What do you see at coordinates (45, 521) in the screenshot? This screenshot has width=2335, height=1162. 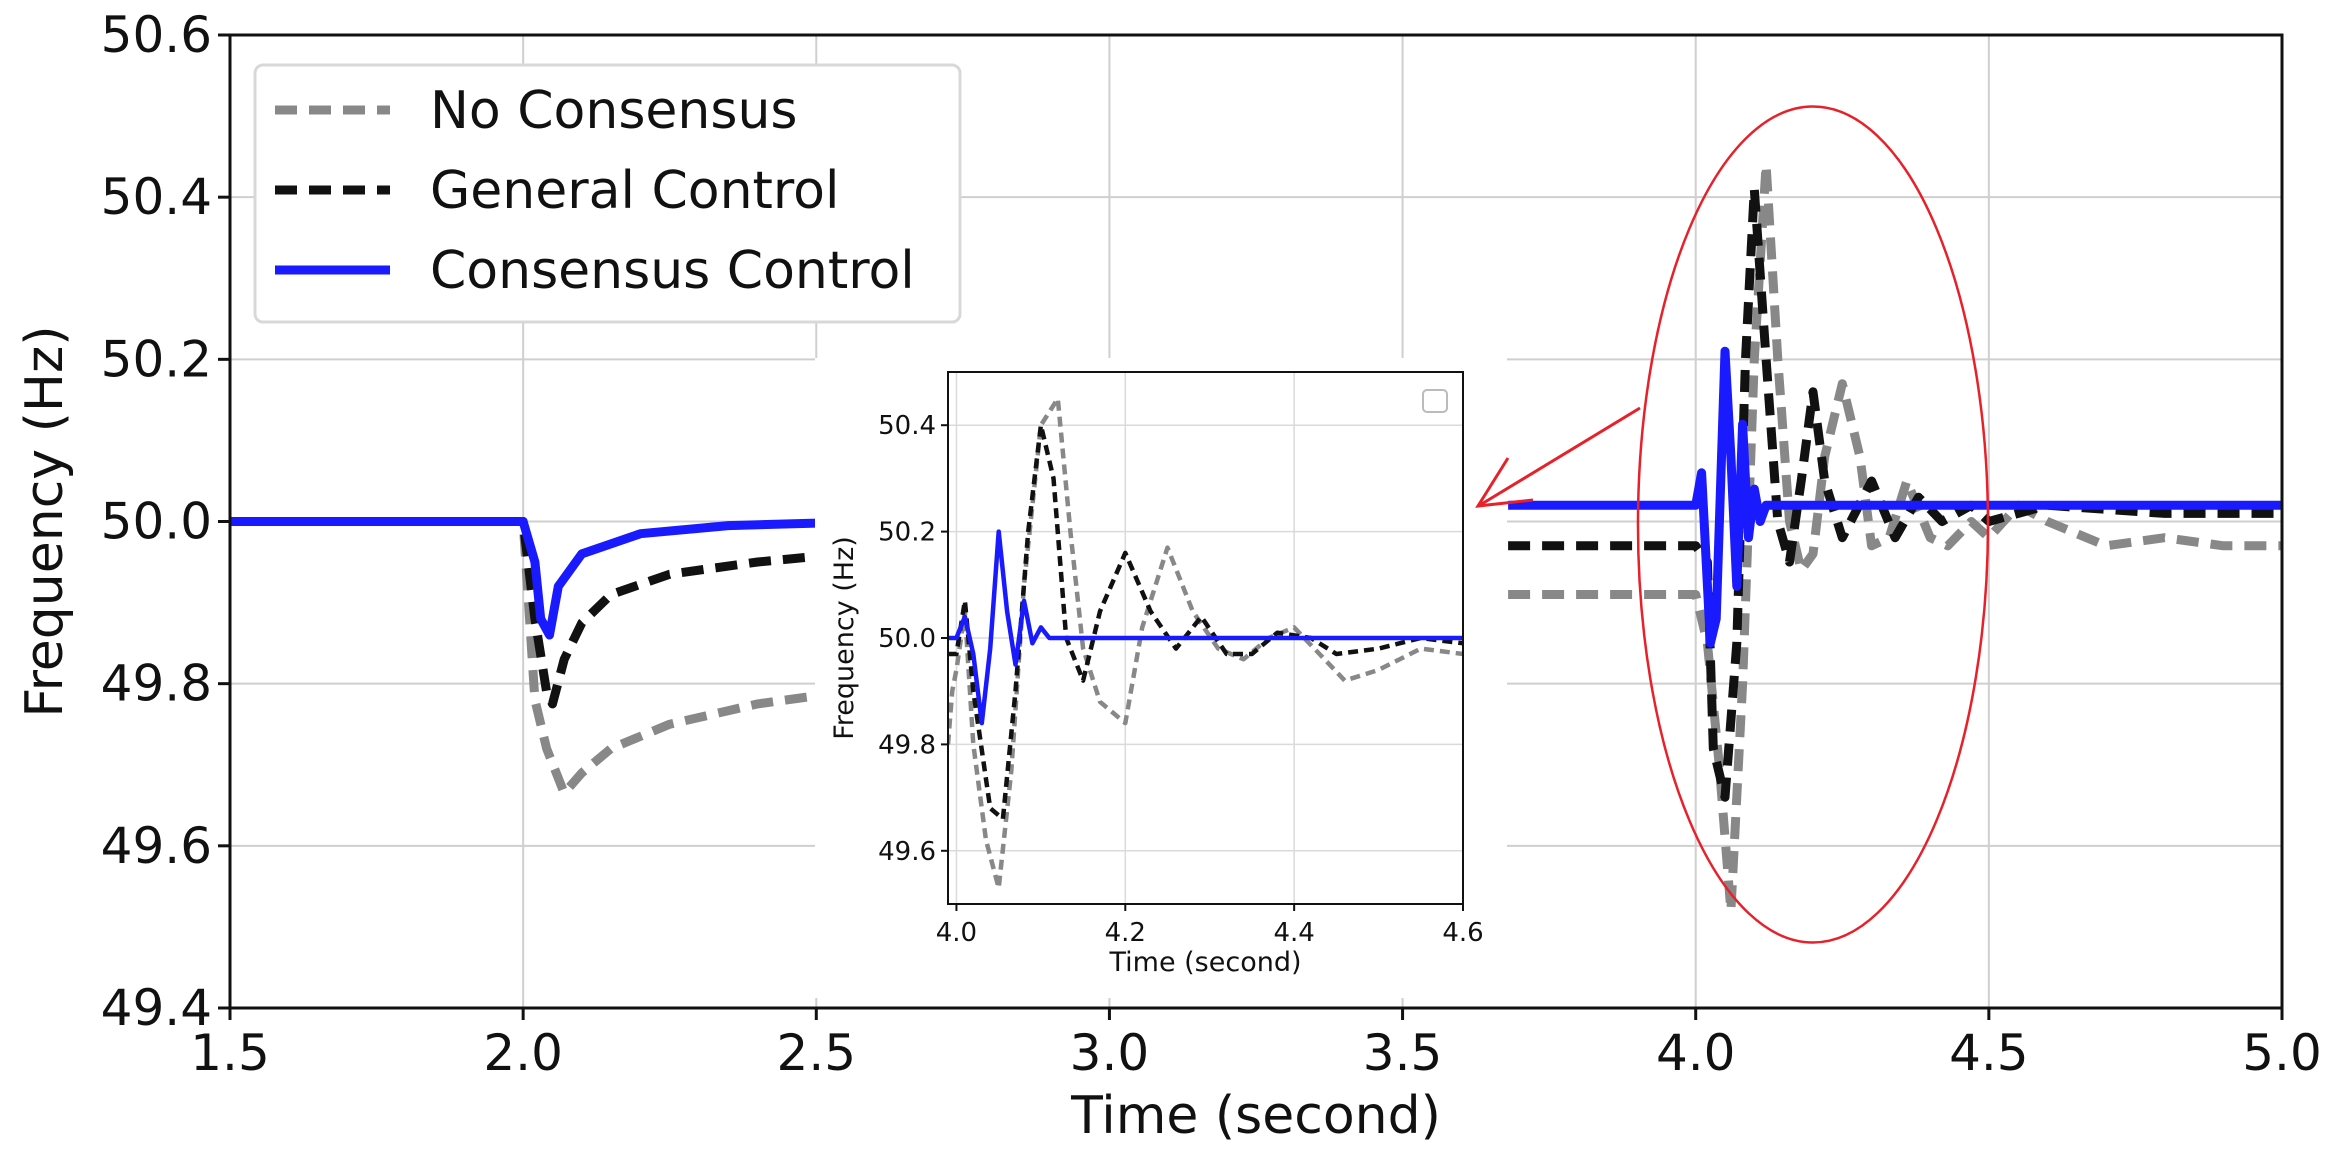 I see `main-y-axis-label: Frequency (Hz)` at bounding box center [45, 521].